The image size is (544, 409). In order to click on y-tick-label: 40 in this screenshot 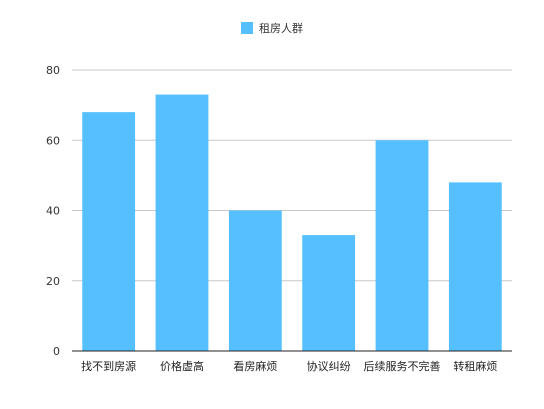, I will do `click(53, 211)`.